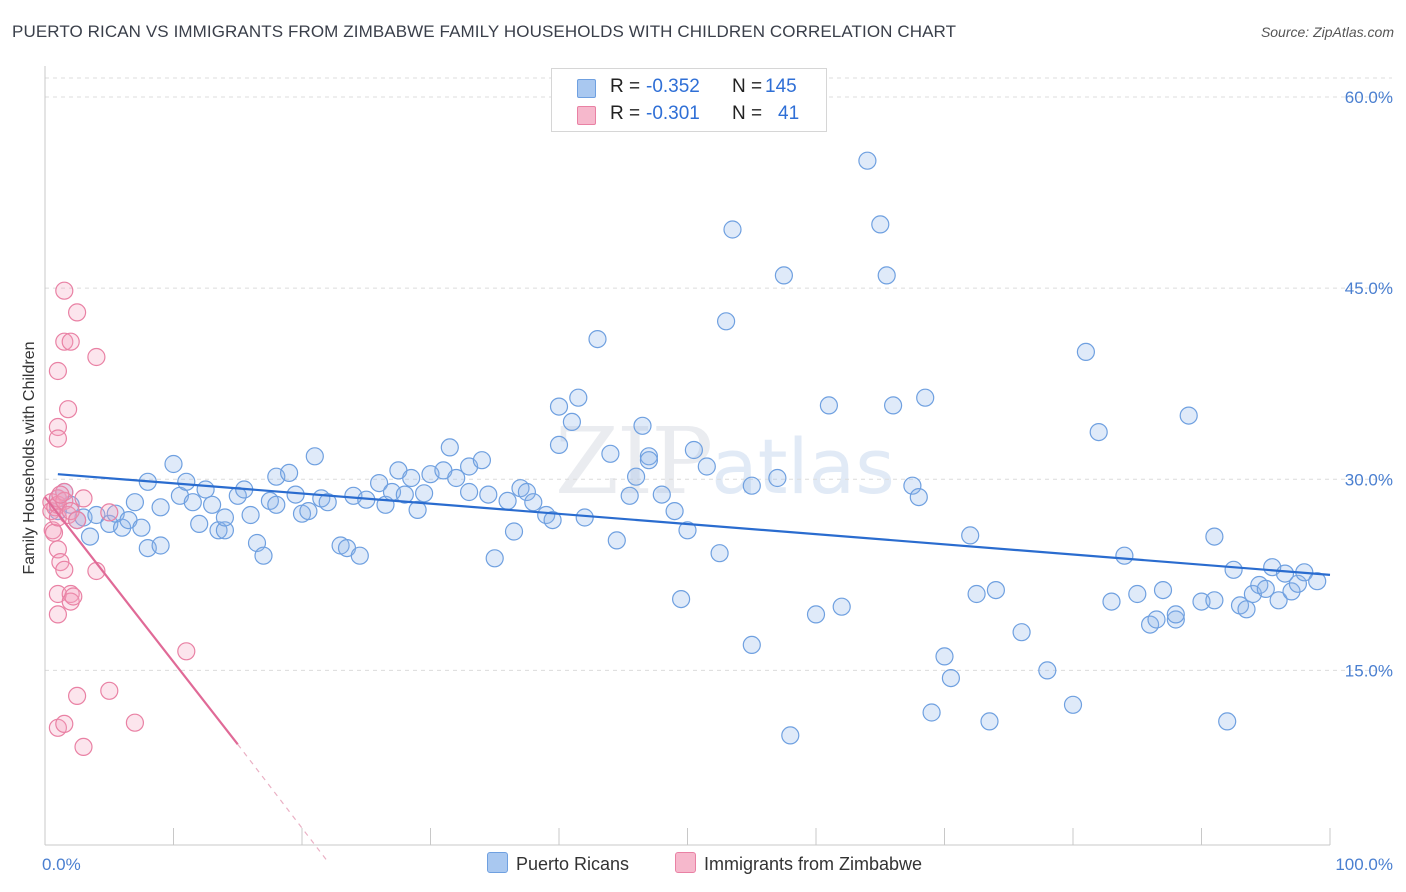  What do you see at coordinates (1369, 97) in the screenshot?
I see `y-tick-label: 60.0%` at bounding box center [1369, 97].